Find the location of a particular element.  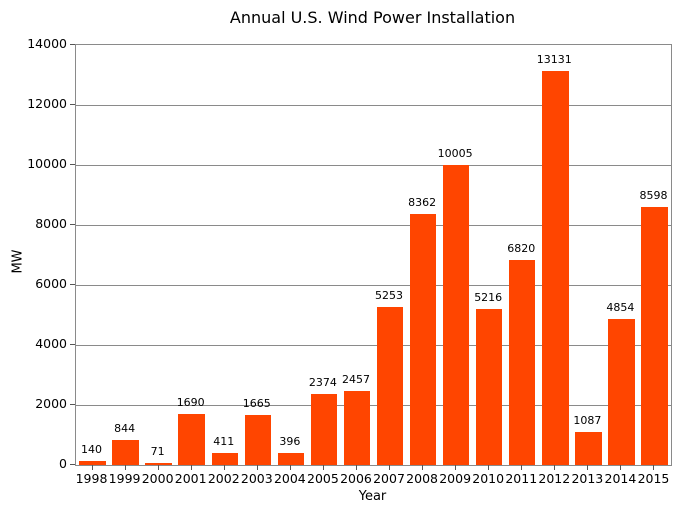

bar-value-label: 6820 is located at coordinates (521, 249).